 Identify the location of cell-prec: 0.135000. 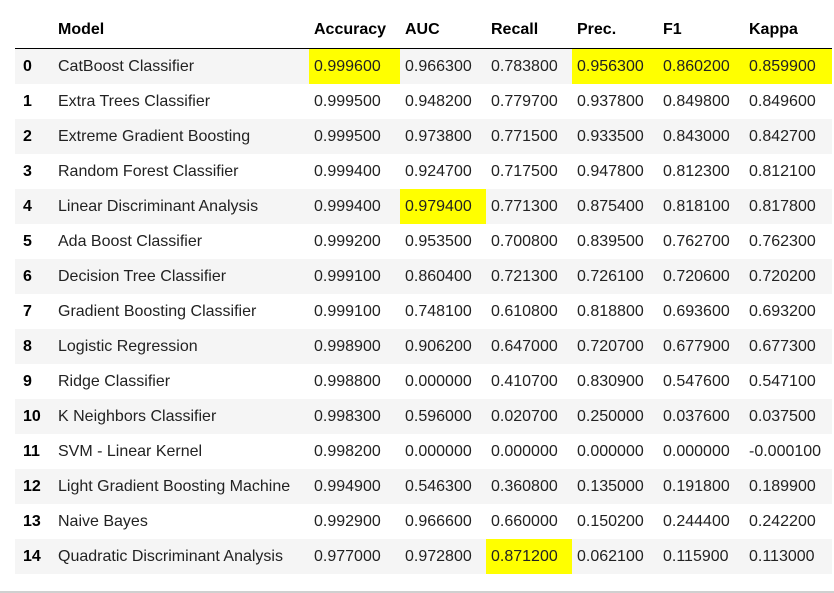
(615, 486).